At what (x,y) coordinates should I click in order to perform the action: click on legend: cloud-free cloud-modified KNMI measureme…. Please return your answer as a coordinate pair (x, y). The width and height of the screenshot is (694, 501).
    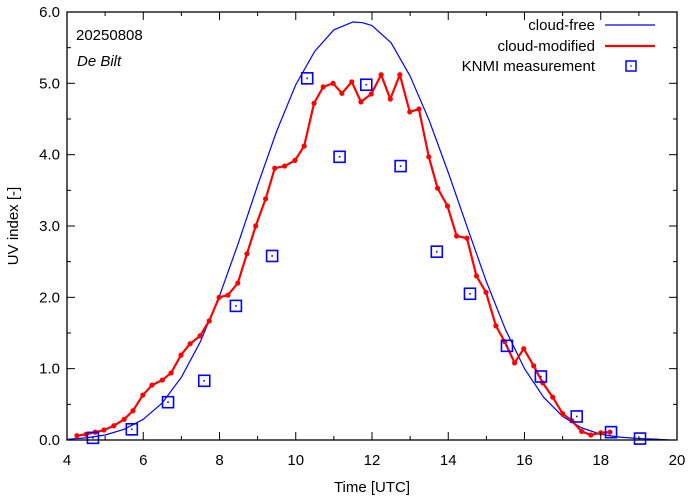
    Looking at the image, I should click on (558, 46).